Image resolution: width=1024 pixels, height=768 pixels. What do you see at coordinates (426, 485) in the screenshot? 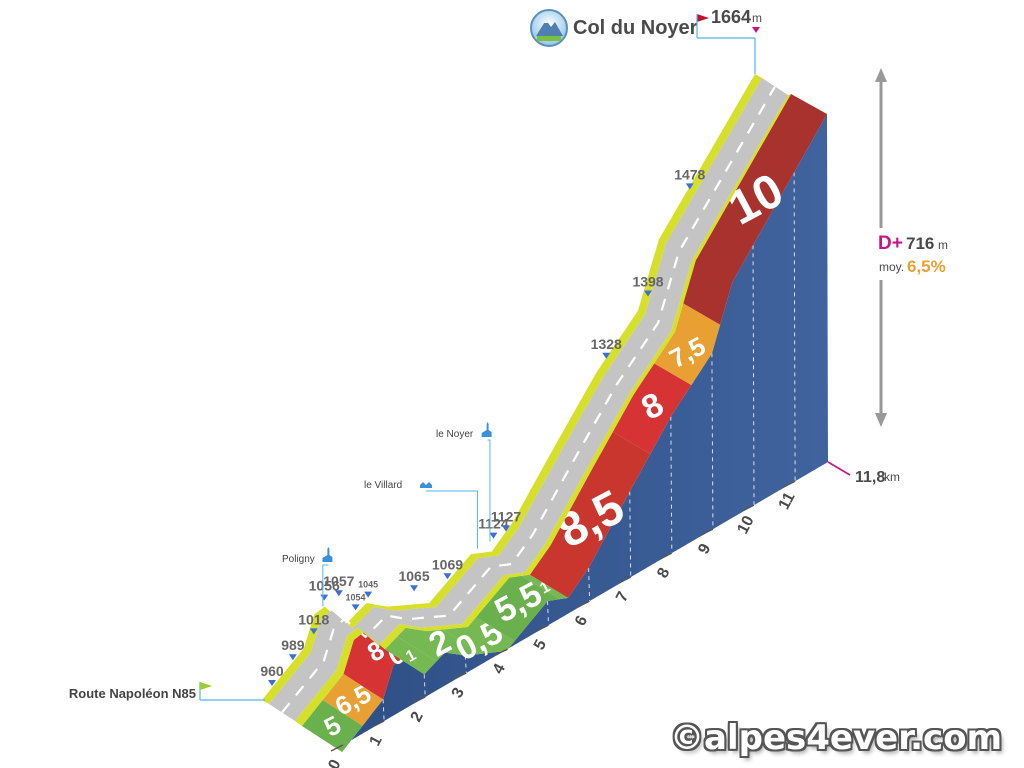
I see `houses-icon` at bounding box center [426, 485].